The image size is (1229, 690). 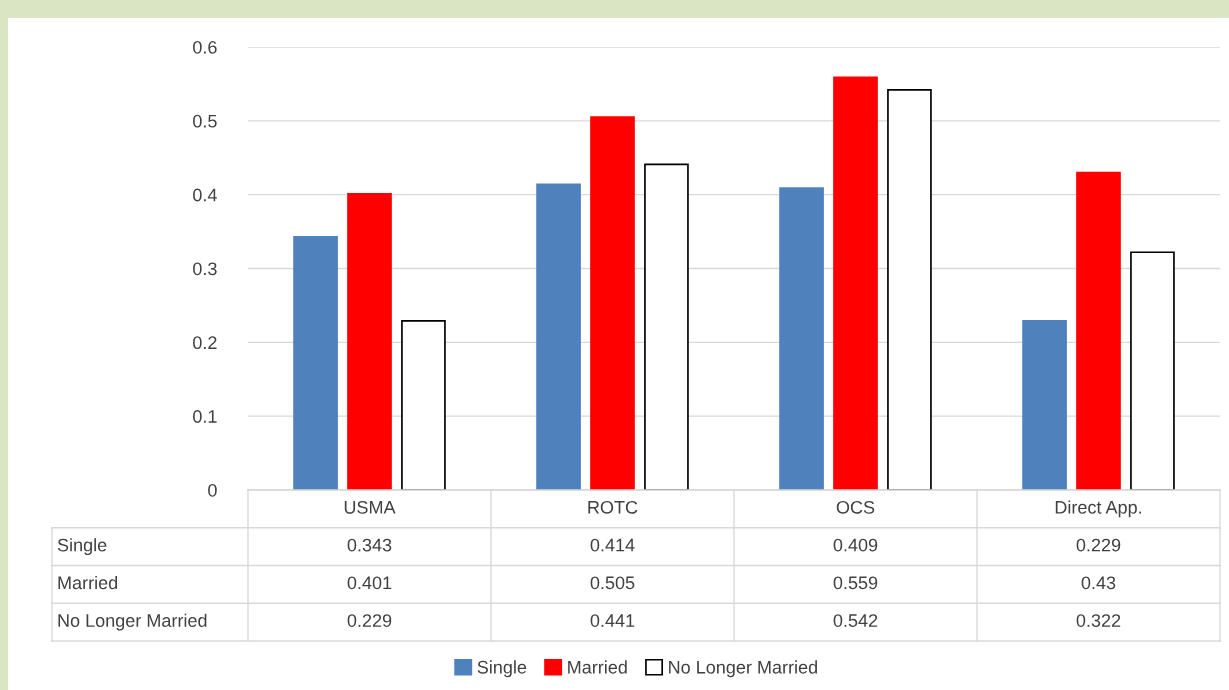 I want to click on data-label: 0.401, so click(x=369, y=583).